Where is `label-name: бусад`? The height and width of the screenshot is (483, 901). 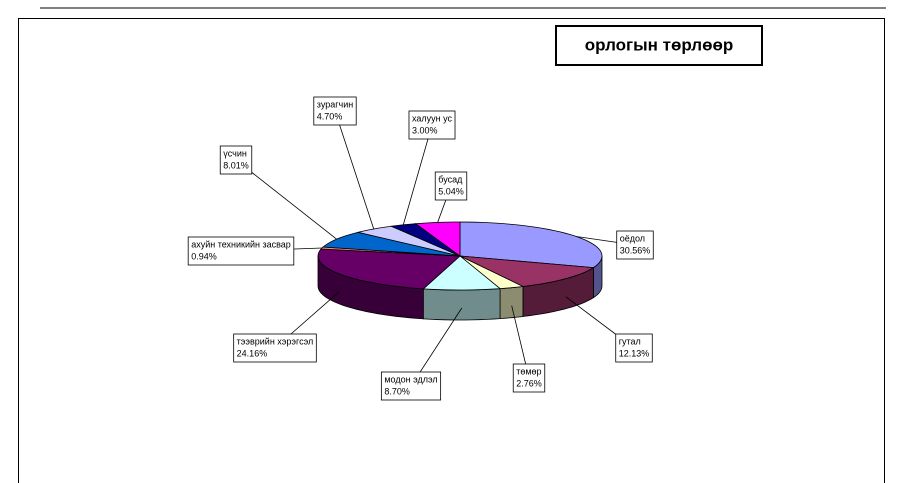
label-name: бусад is located at coordinates (450, 179).